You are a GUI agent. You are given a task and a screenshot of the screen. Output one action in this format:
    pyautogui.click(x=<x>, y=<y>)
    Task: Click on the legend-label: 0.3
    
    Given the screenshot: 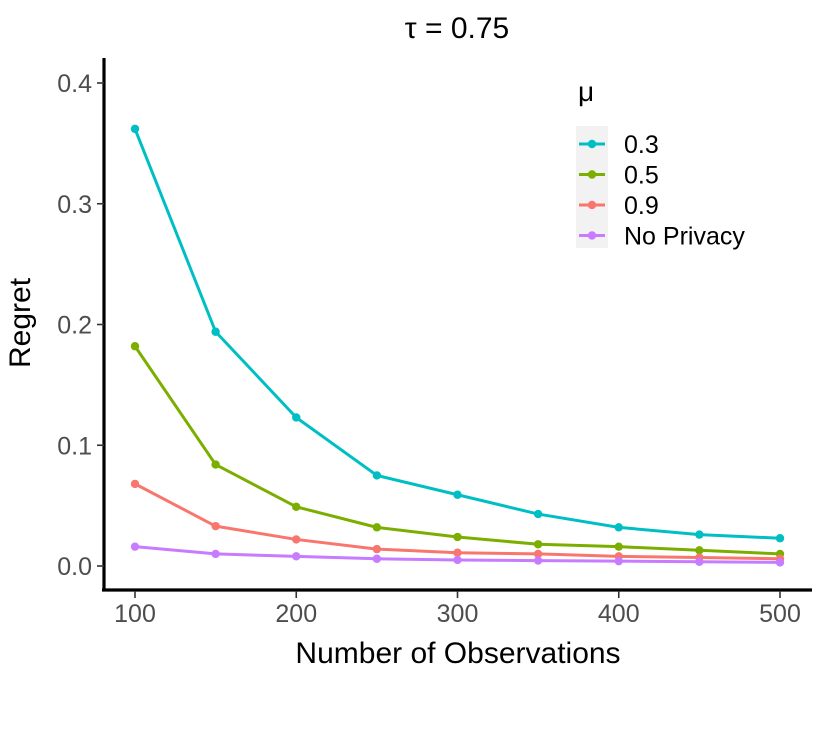 What is the action you would take?
    pyautogui.click(x=641, y=145)
    